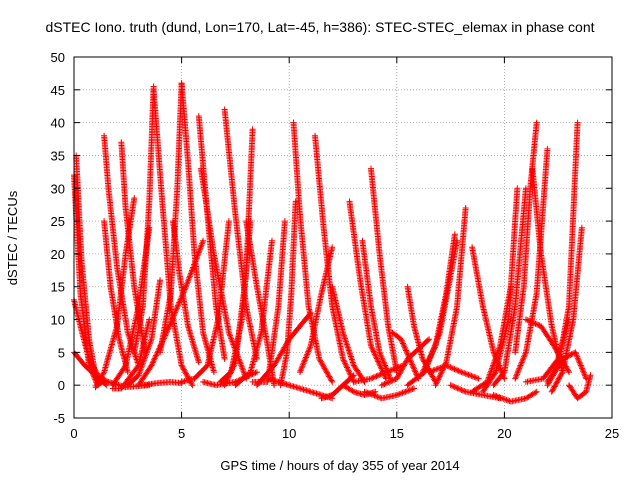  I want to click on y-tick-label: 25, so click(58, 221).